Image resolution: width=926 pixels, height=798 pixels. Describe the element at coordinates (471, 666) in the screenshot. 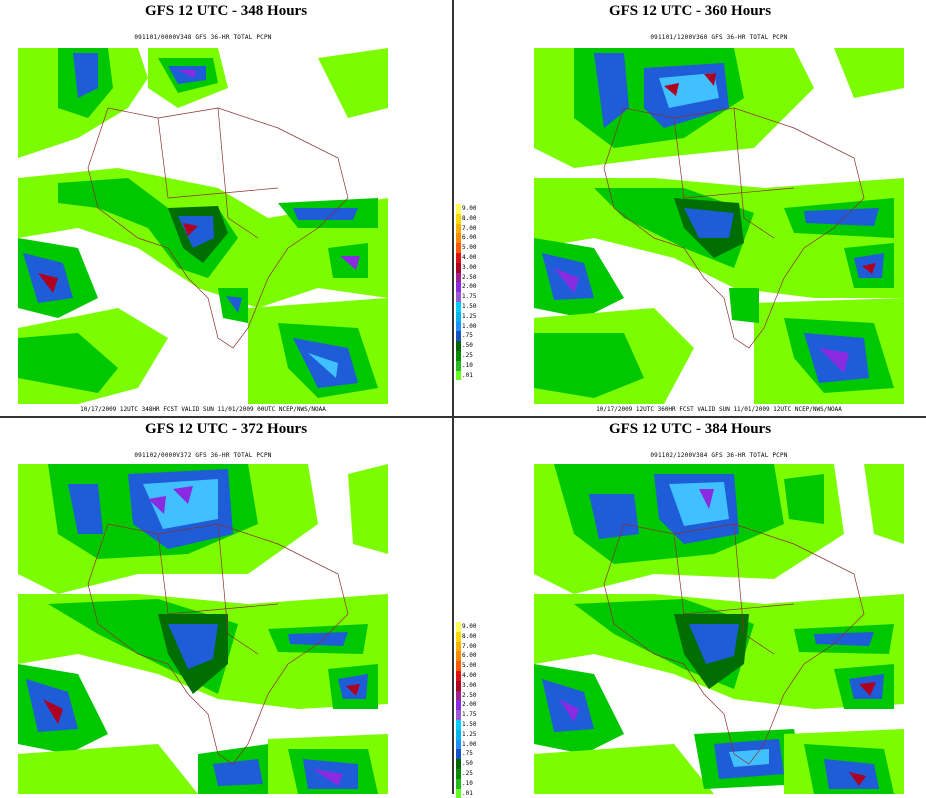

I see `legend-entry: 5.00` at that location.